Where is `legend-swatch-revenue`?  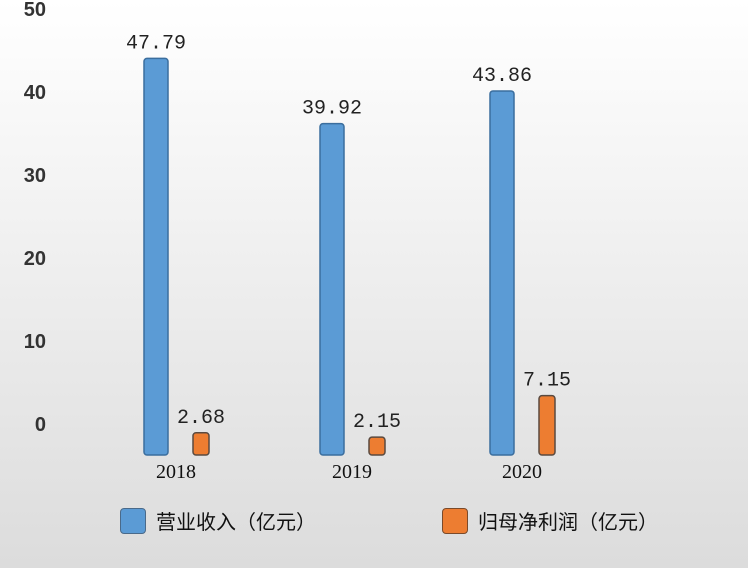
legend-swatch-revenue is located at coordinates (133, 520).